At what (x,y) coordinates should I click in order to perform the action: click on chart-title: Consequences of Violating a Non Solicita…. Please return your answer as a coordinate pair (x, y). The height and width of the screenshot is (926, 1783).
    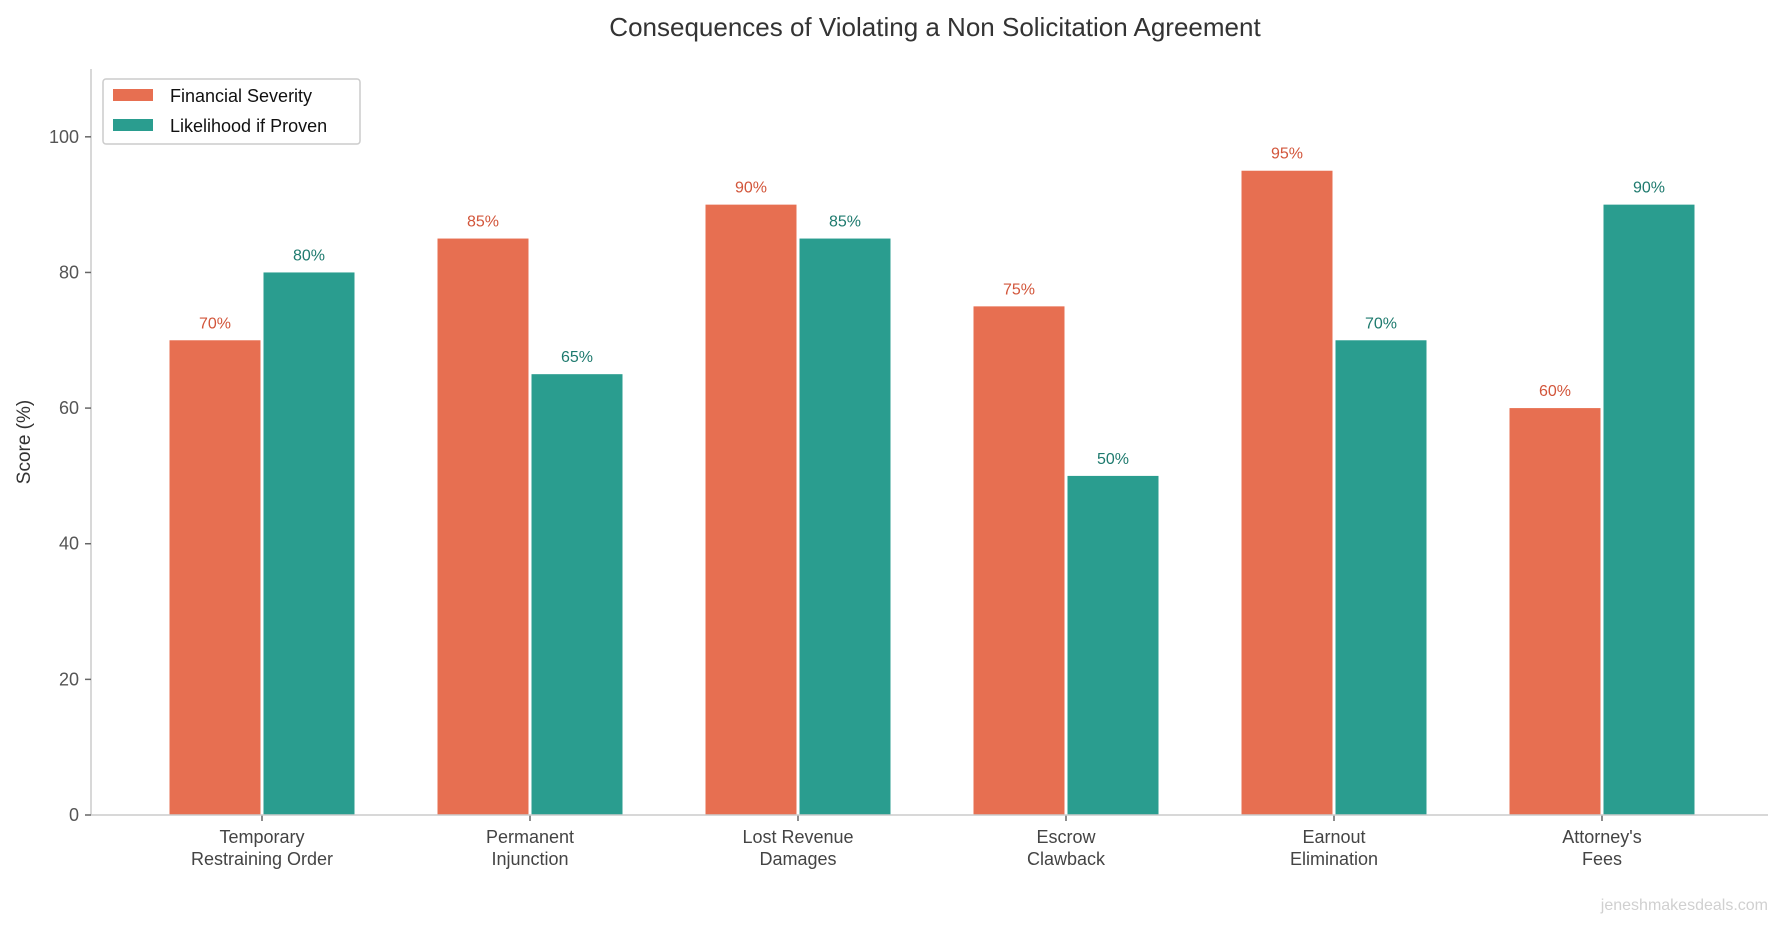
    Looking at the image, I should click on (935, 27).